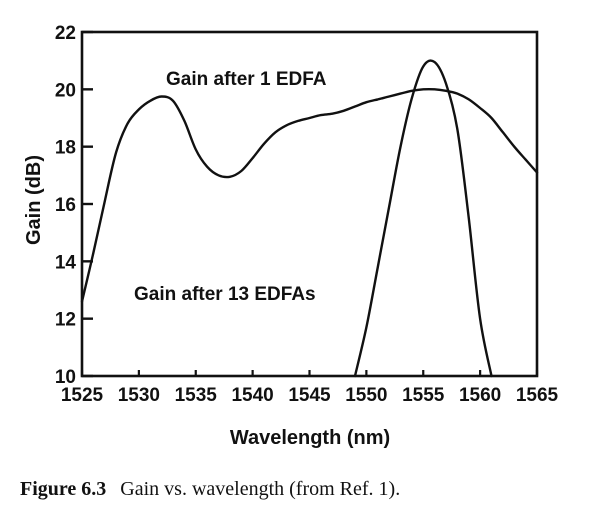  What do you see at coordinates (423, 218) in the screenshot?
I see `series-gain-13-edfas-line` at bounding box center [423, 218].